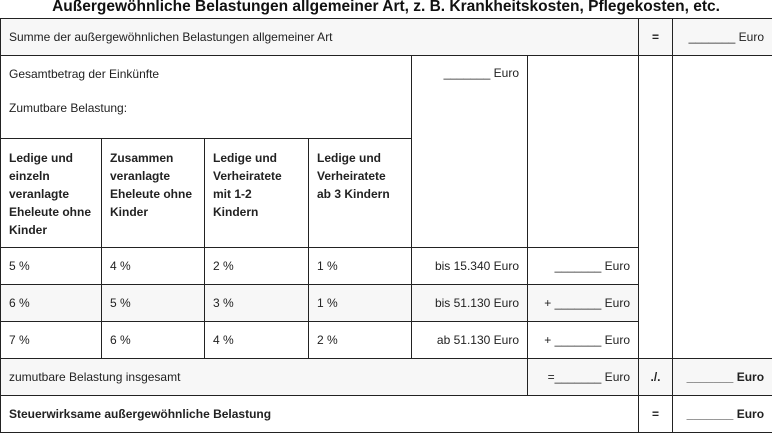  Describe the element at coordinates (656, 207) in the screenshot. I see `empty-operator-cell` at that location.